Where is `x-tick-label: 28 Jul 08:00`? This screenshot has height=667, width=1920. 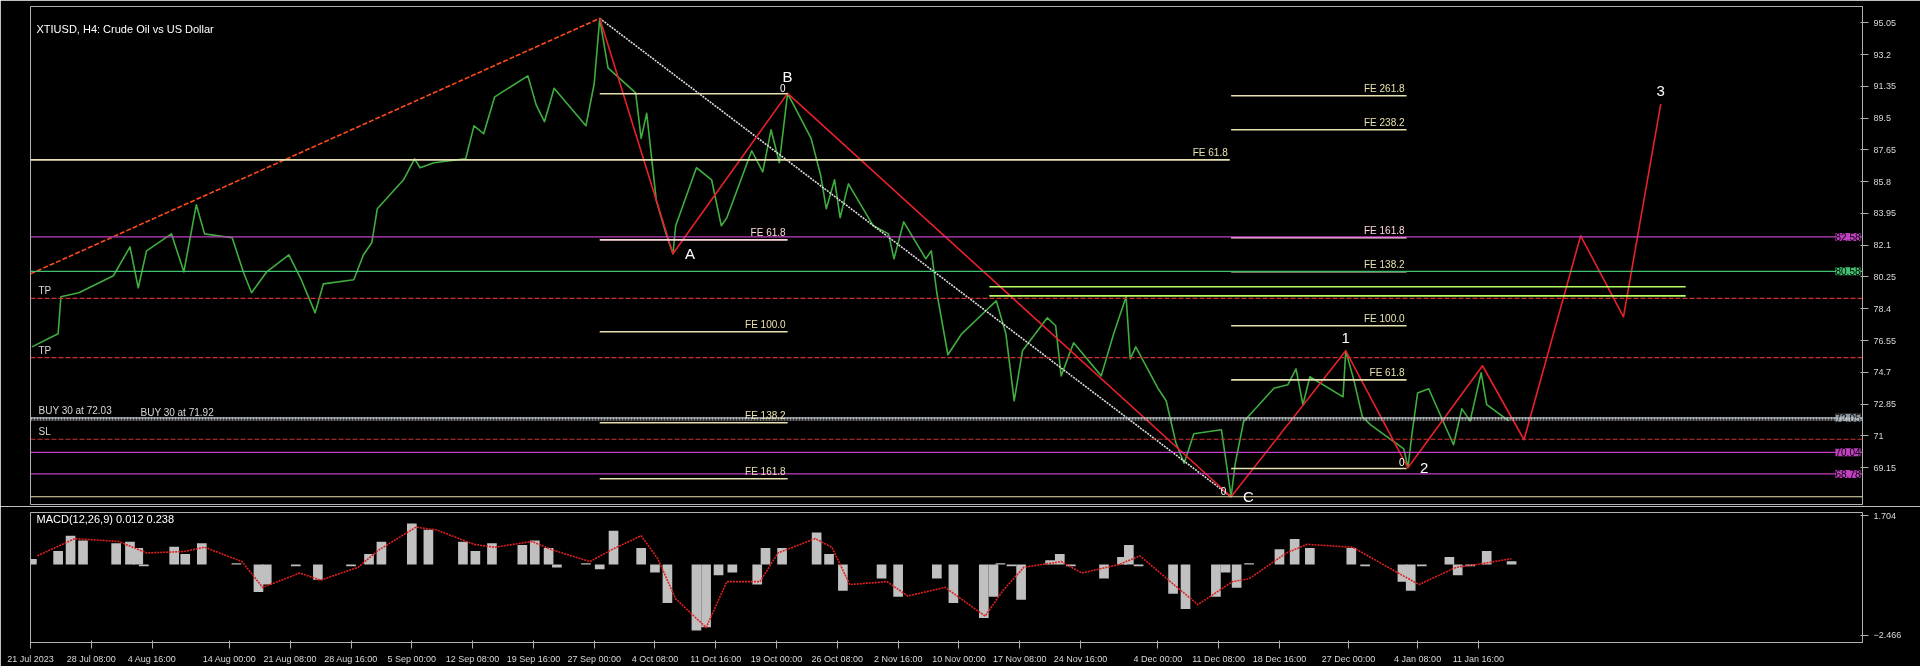 x-tick-label: 28 Jul 08:00 is located at coordinates (91, 658).